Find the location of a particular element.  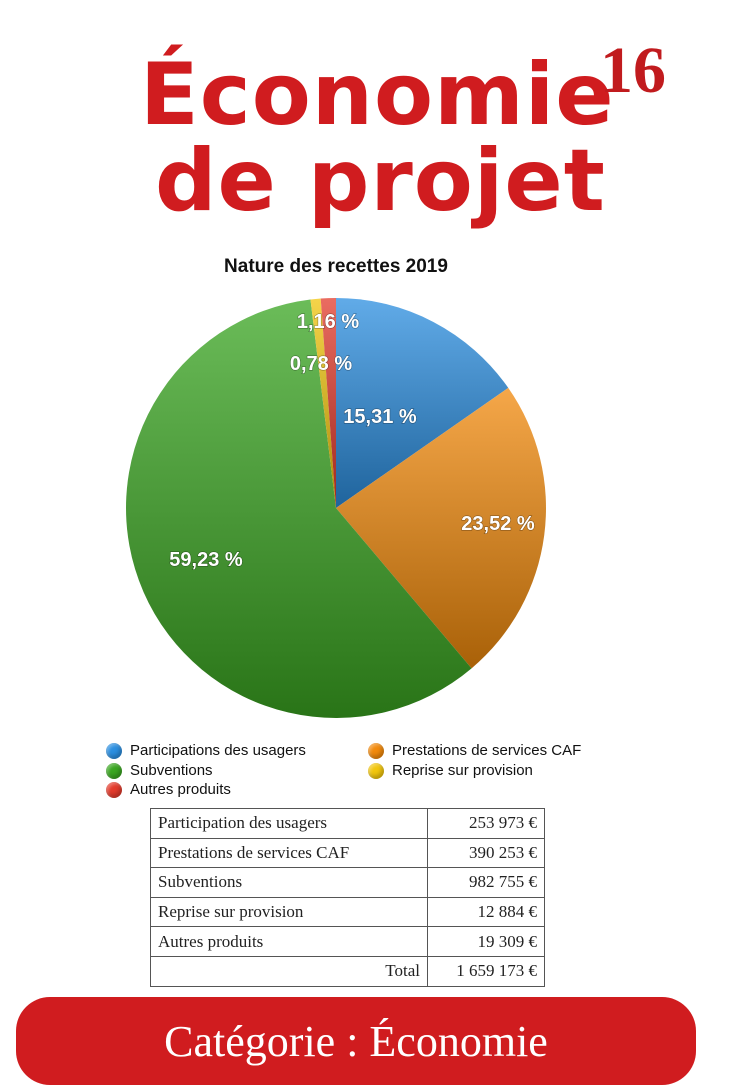

pie-slice-reprise-sur-provision is located at coordinates (323, 403).